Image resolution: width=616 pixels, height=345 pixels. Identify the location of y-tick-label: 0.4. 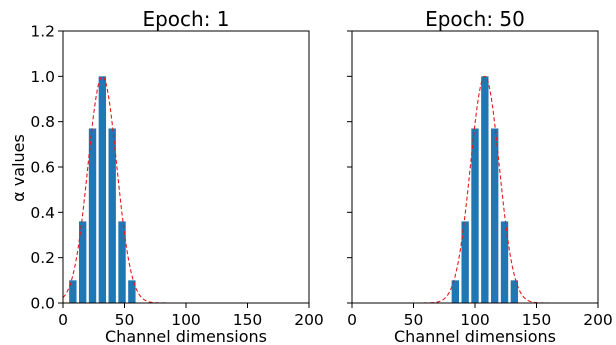
(42, 213).